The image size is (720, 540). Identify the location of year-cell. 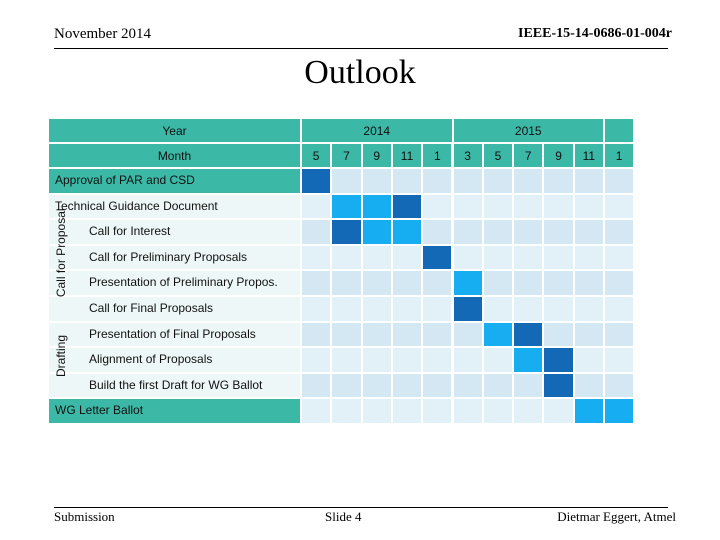
(377, 130).